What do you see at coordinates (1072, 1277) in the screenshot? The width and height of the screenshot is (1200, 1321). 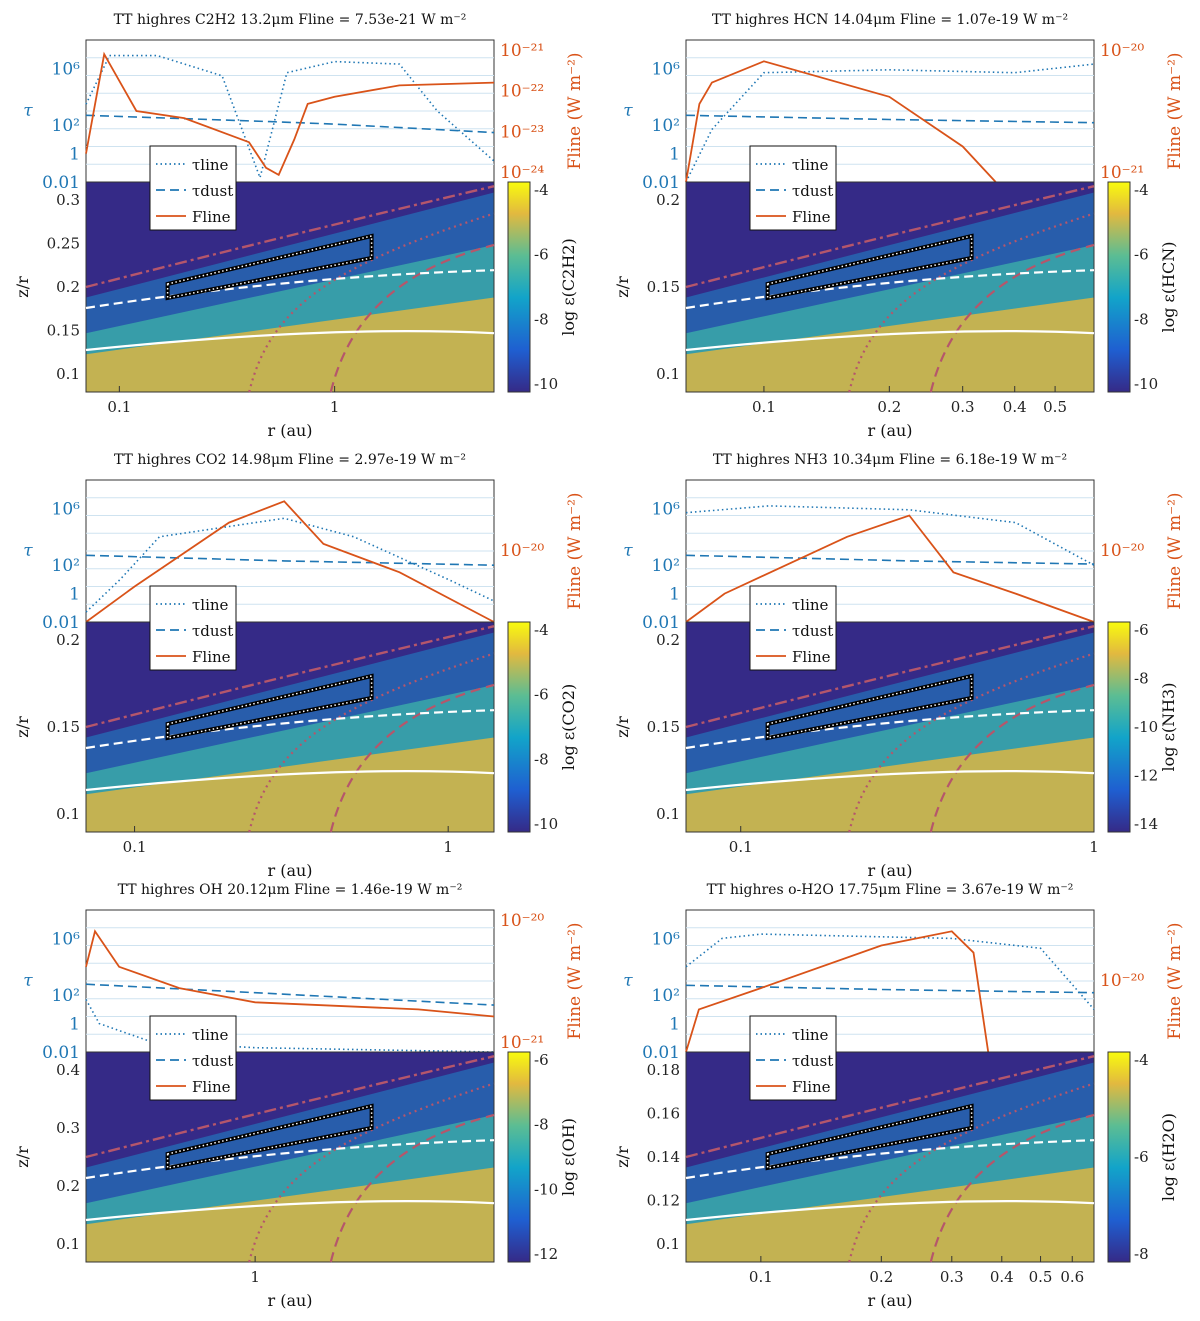 I see `x-tick-label: 0.6` at bounding box center [1072, 1277].